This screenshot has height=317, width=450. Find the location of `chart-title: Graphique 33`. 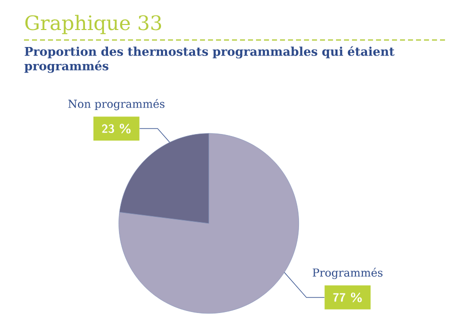

chart-title: Graphique 33 is located at coordinates (93, 24).